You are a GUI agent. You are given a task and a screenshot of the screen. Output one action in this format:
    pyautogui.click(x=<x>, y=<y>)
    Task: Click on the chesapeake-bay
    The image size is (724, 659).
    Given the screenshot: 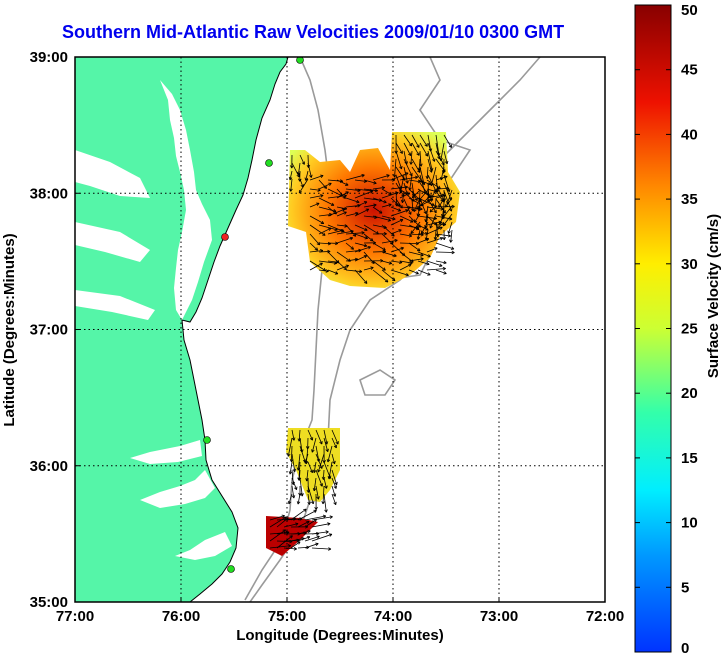 What is the action you would take?
    pyautogui.click(x=186, y=200)
    